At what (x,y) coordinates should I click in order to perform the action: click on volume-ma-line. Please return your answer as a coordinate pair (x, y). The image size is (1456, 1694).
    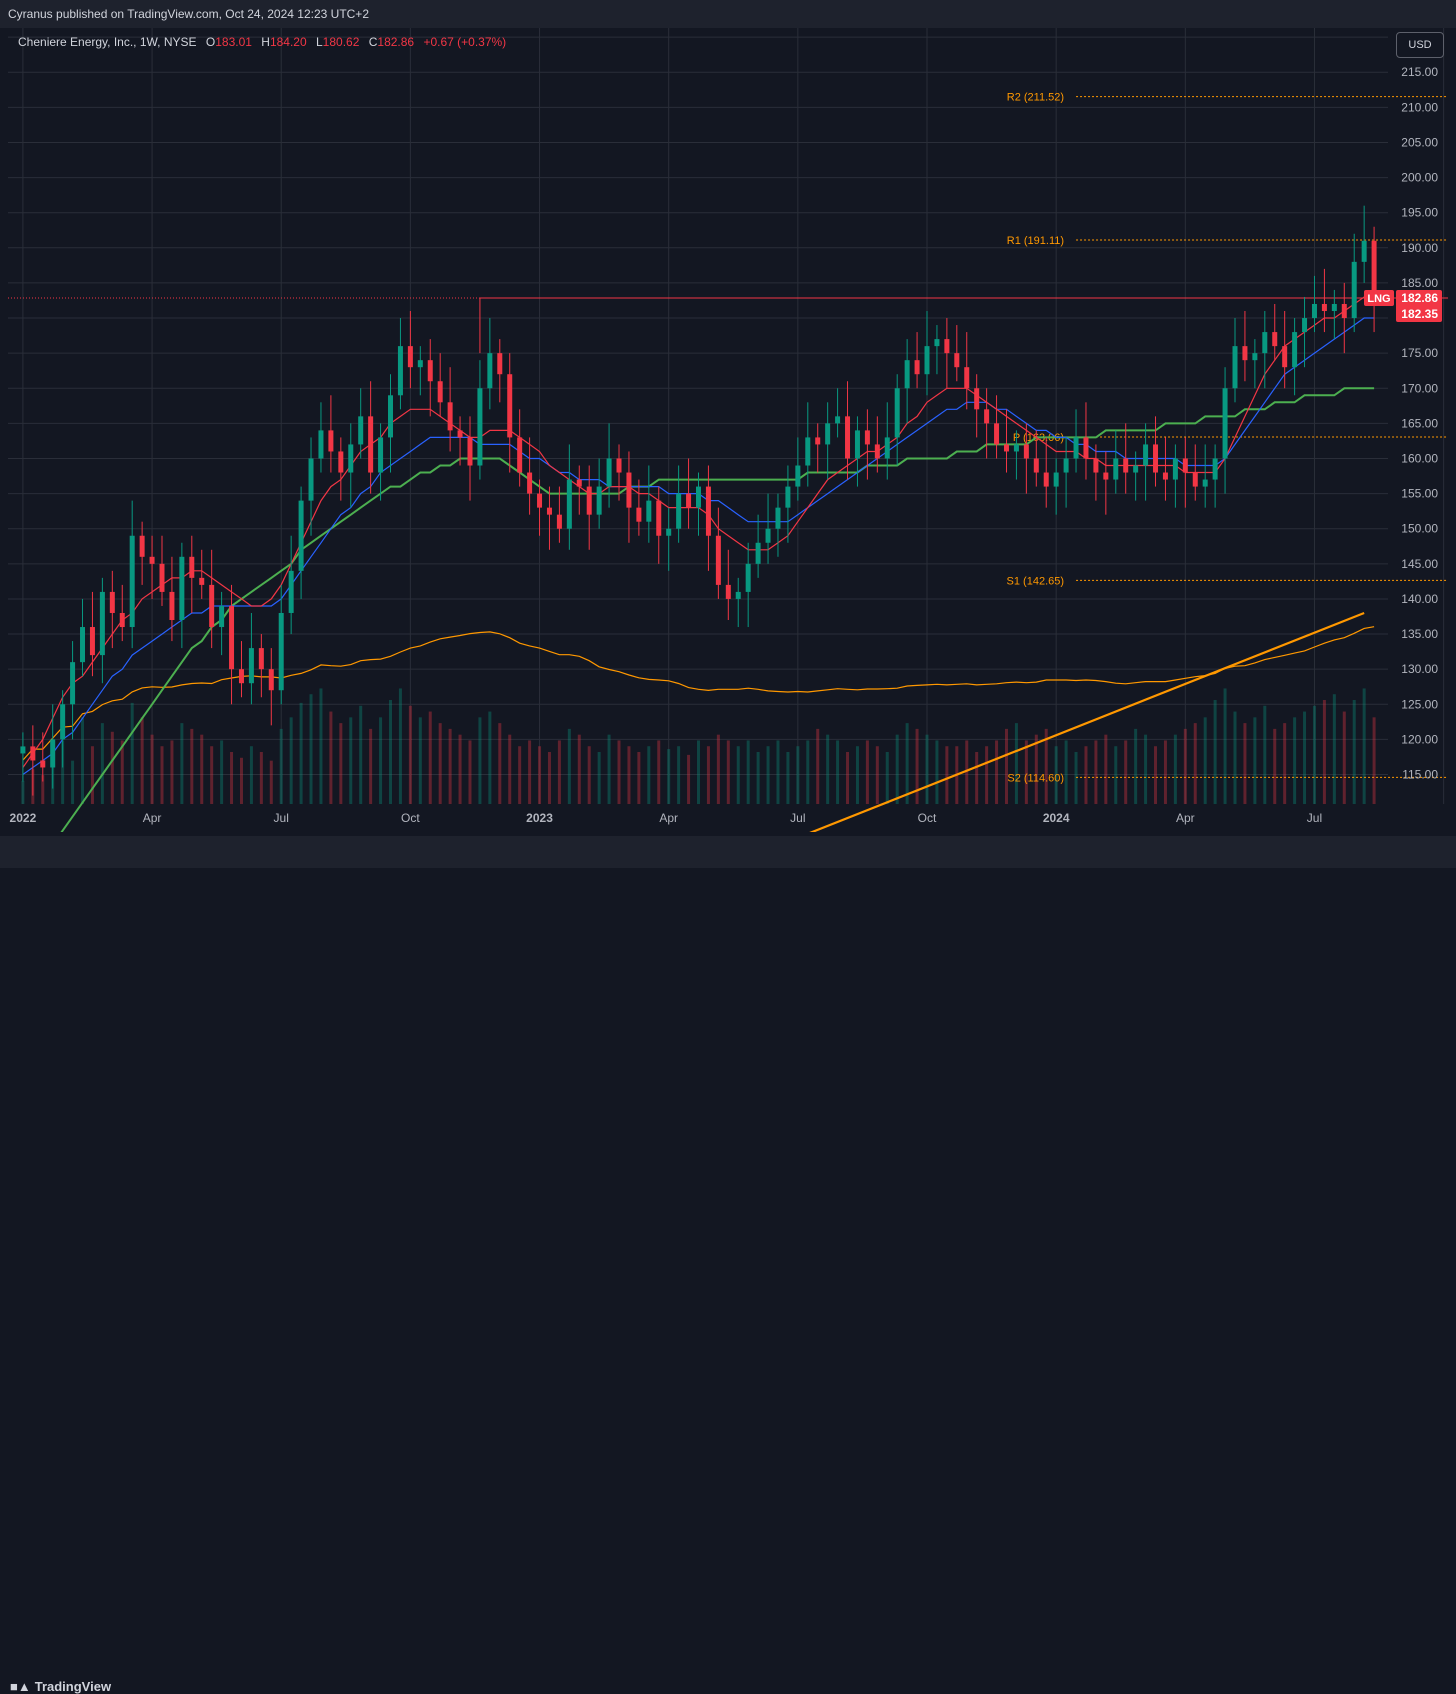
    Looking at the image, I should click on (698, 693).